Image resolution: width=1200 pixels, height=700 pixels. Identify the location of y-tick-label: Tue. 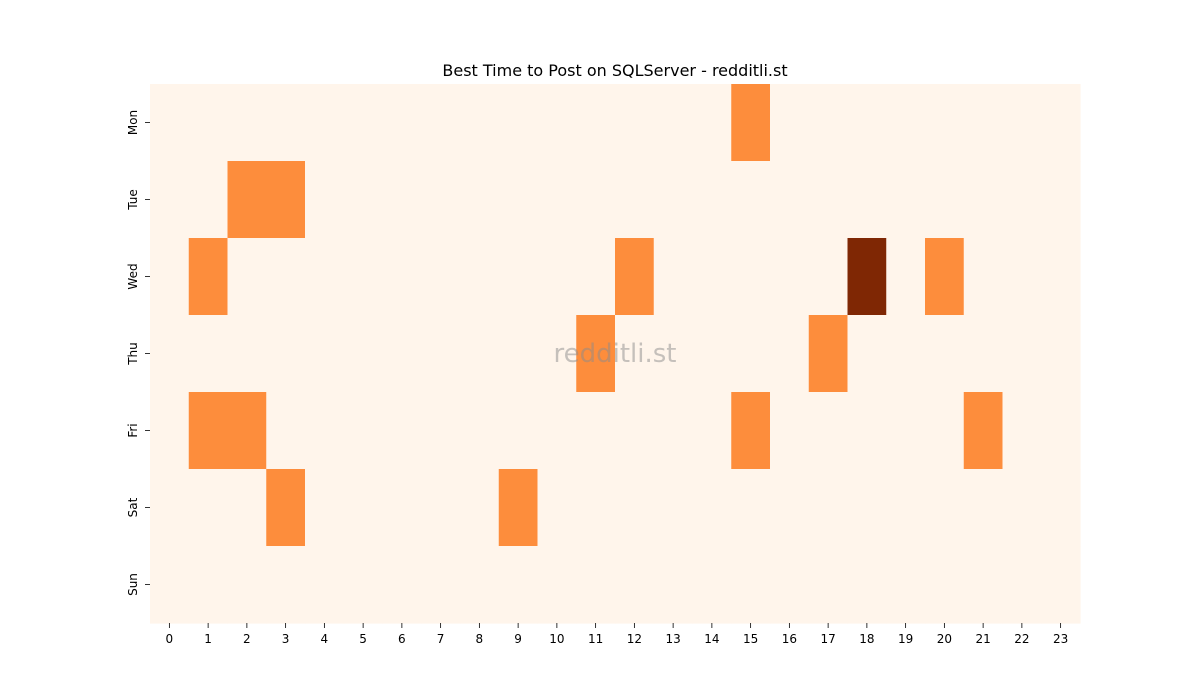
(133, 200).